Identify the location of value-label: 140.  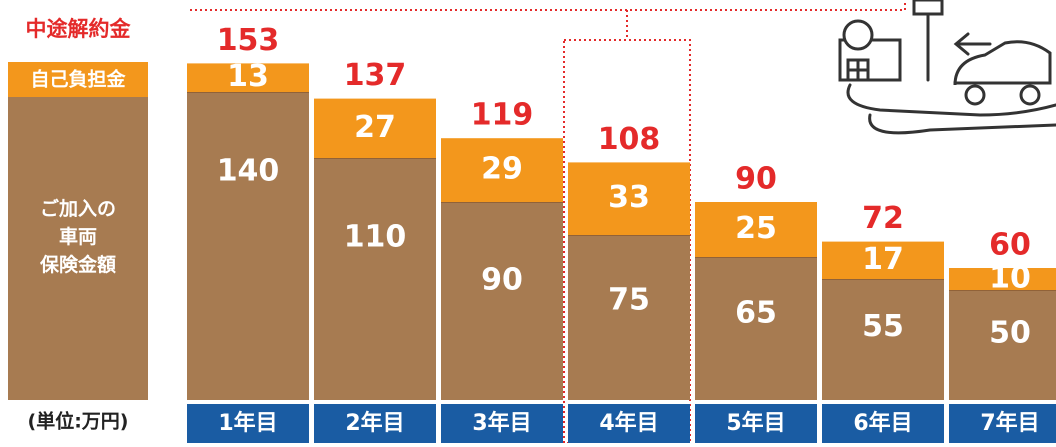
(248, 171).